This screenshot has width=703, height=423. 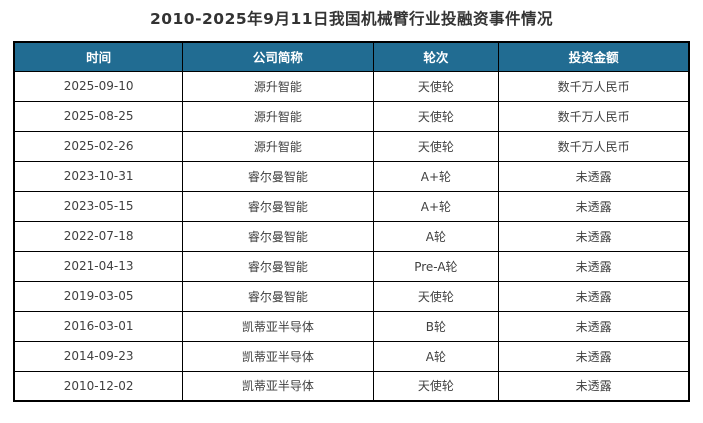 I want to click on table-row: 2023-10-31 睿尔曼智能 A+轮 未透露, so click(x=351, y=176).